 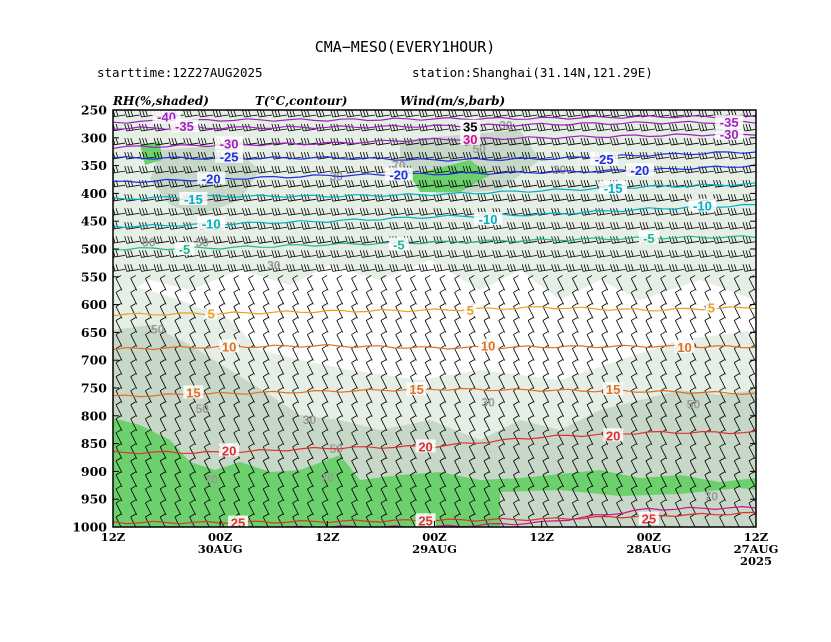 What do you see at coordinates (94, 388) in the screenshot?
I see `y-tick-label: 750` at bounding box center [94, 388].